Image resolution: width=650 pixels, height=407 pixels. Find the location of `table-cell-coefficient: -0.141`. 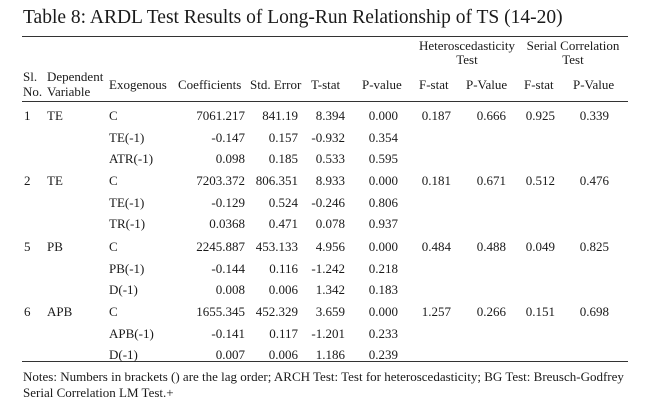

table-cell-coefficient: -0.141 is located at coordinates (228, 333).